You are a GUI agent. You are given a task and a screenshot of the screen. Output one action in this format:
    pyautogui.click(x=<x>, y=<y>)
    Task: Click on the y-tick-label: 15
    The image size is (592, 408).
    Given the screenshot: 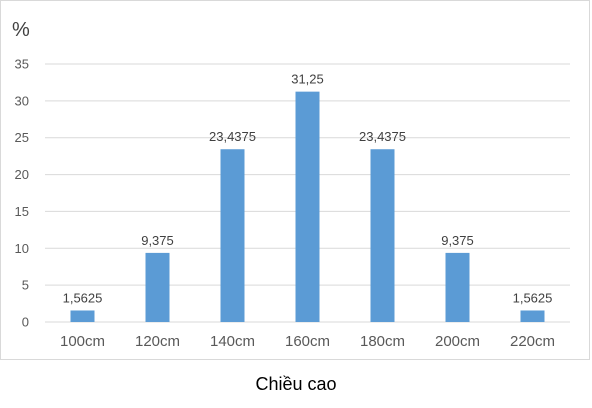 What is the action you would take?
    pyautogui.click(x=22, y=211)
    